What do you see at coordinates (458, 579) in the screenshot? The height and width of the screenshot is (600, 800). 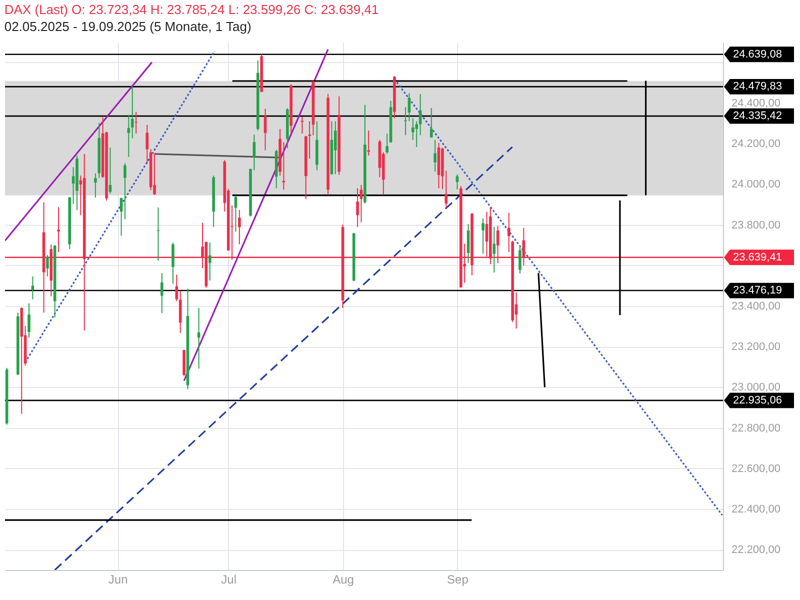 I see `x-tick-label: Sep` at bounding box center [458, 579].